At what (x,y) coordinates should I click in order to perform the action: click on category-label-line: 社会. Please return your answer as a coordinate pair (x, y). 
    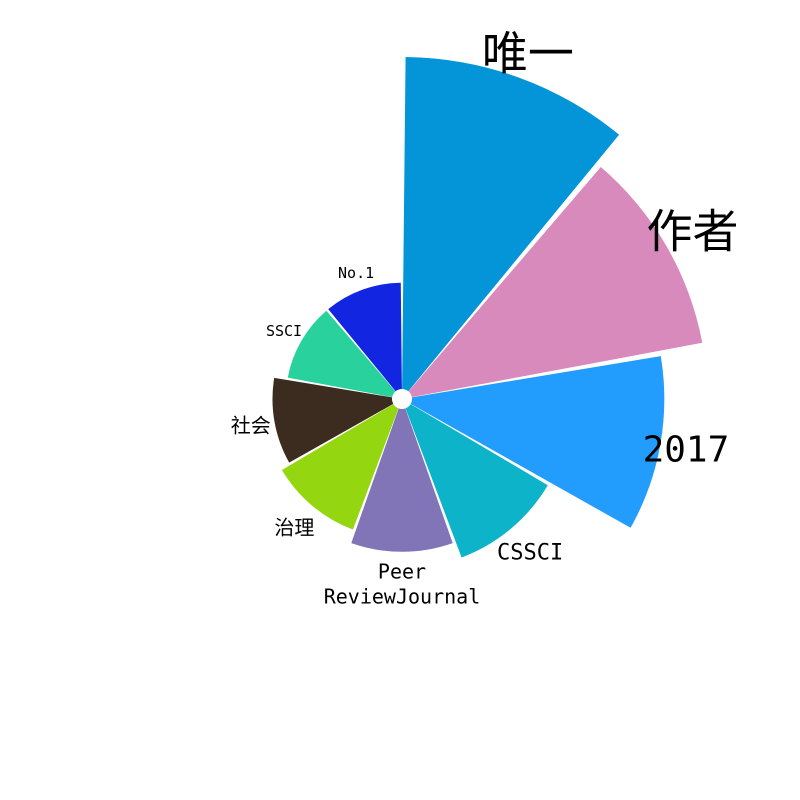
    Looking at the image, I should click on (251, 426).